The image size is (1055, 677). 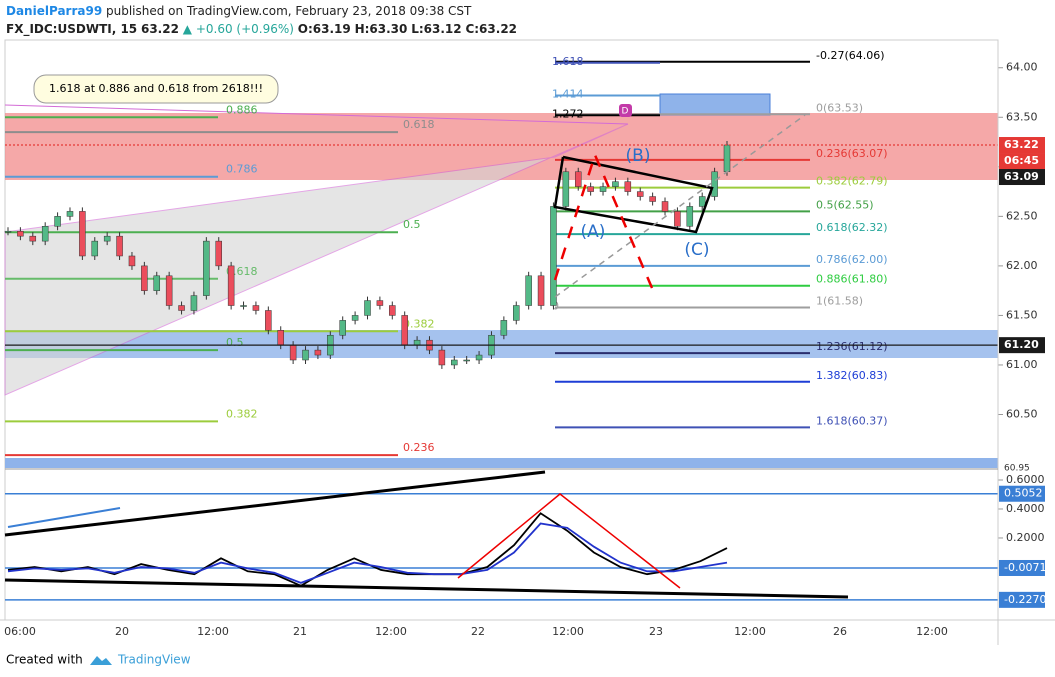 I want to click on fib-label: 1.382(60.83), so click(x=852, y=375).